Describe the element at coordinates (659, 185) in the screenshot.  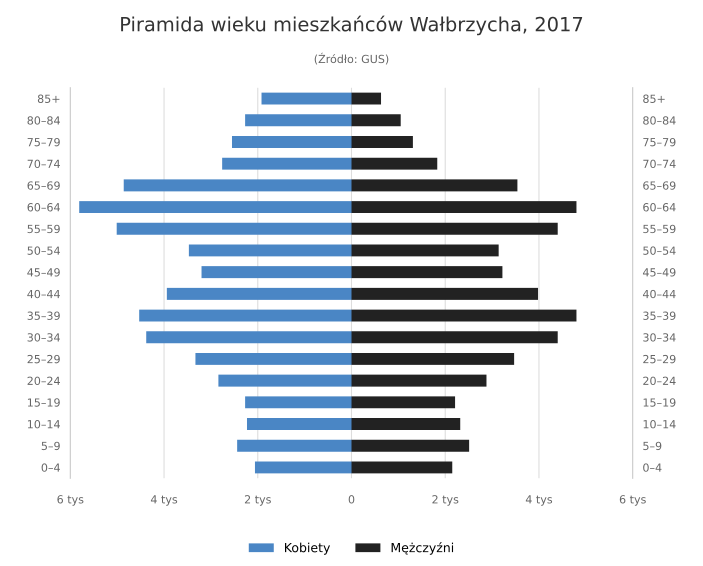
I see `y-tick-label: 65–69` at that location.